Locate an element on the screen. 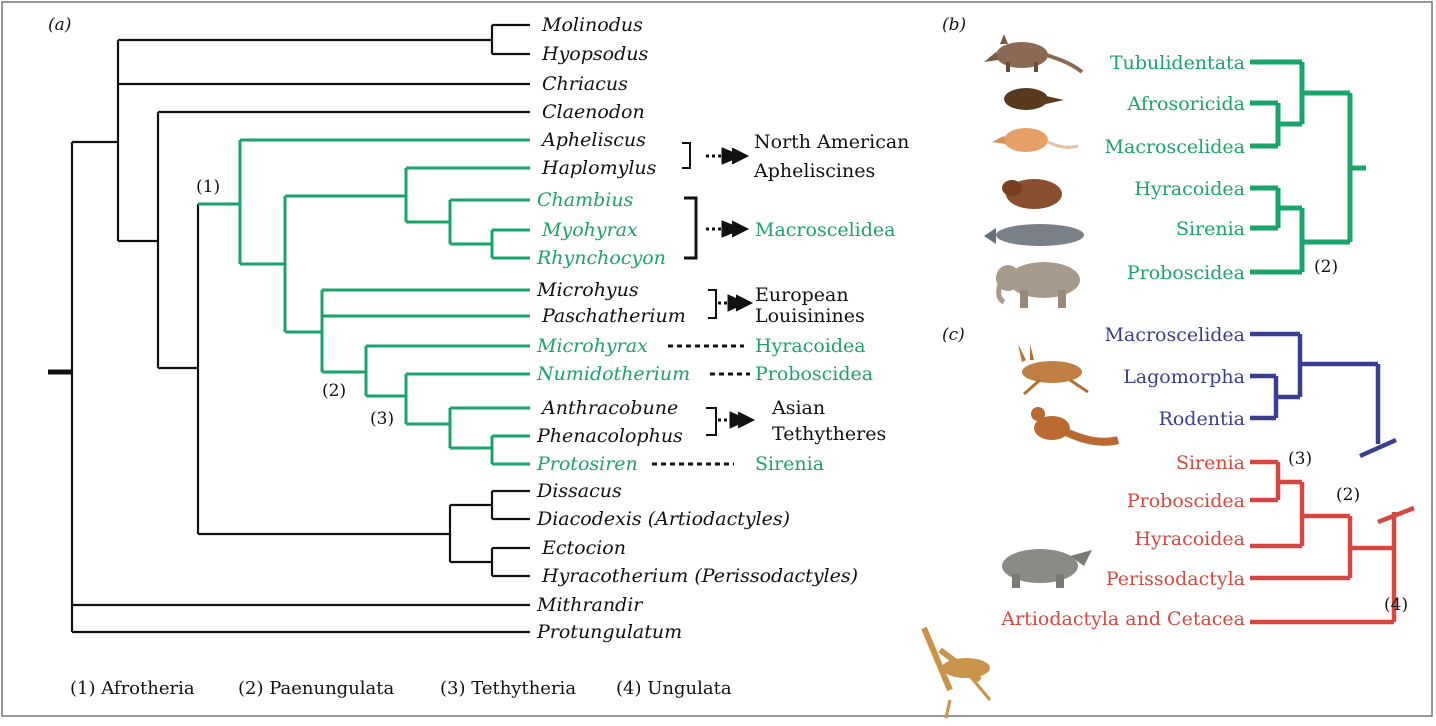  taxon-apheliscus: Apheliscus is located at coordinates (593, 140).